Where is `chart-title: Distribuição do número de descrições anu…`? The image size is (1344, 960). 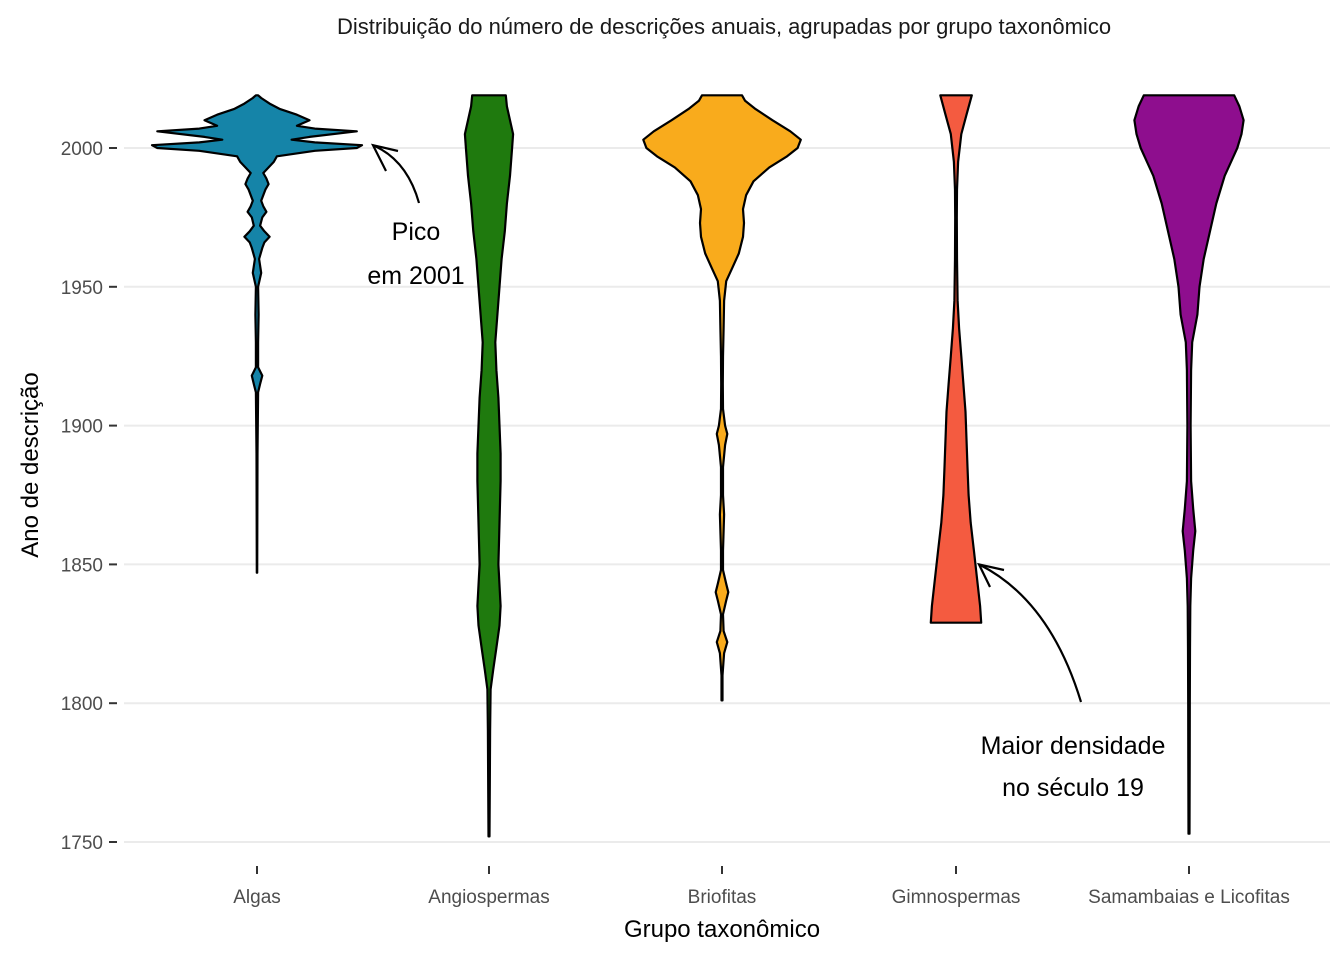
chart-title: Distribuição do número de descrições anu… is located at coordinates (724, 26).